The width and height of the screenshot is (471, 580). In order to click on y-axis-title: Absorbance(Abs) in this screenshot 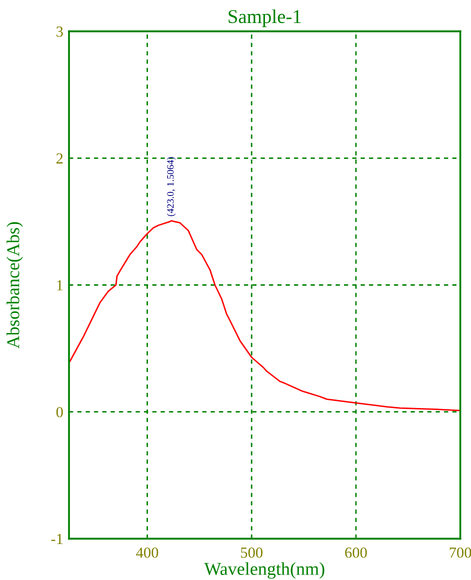, I will do `click(14, 285)`.